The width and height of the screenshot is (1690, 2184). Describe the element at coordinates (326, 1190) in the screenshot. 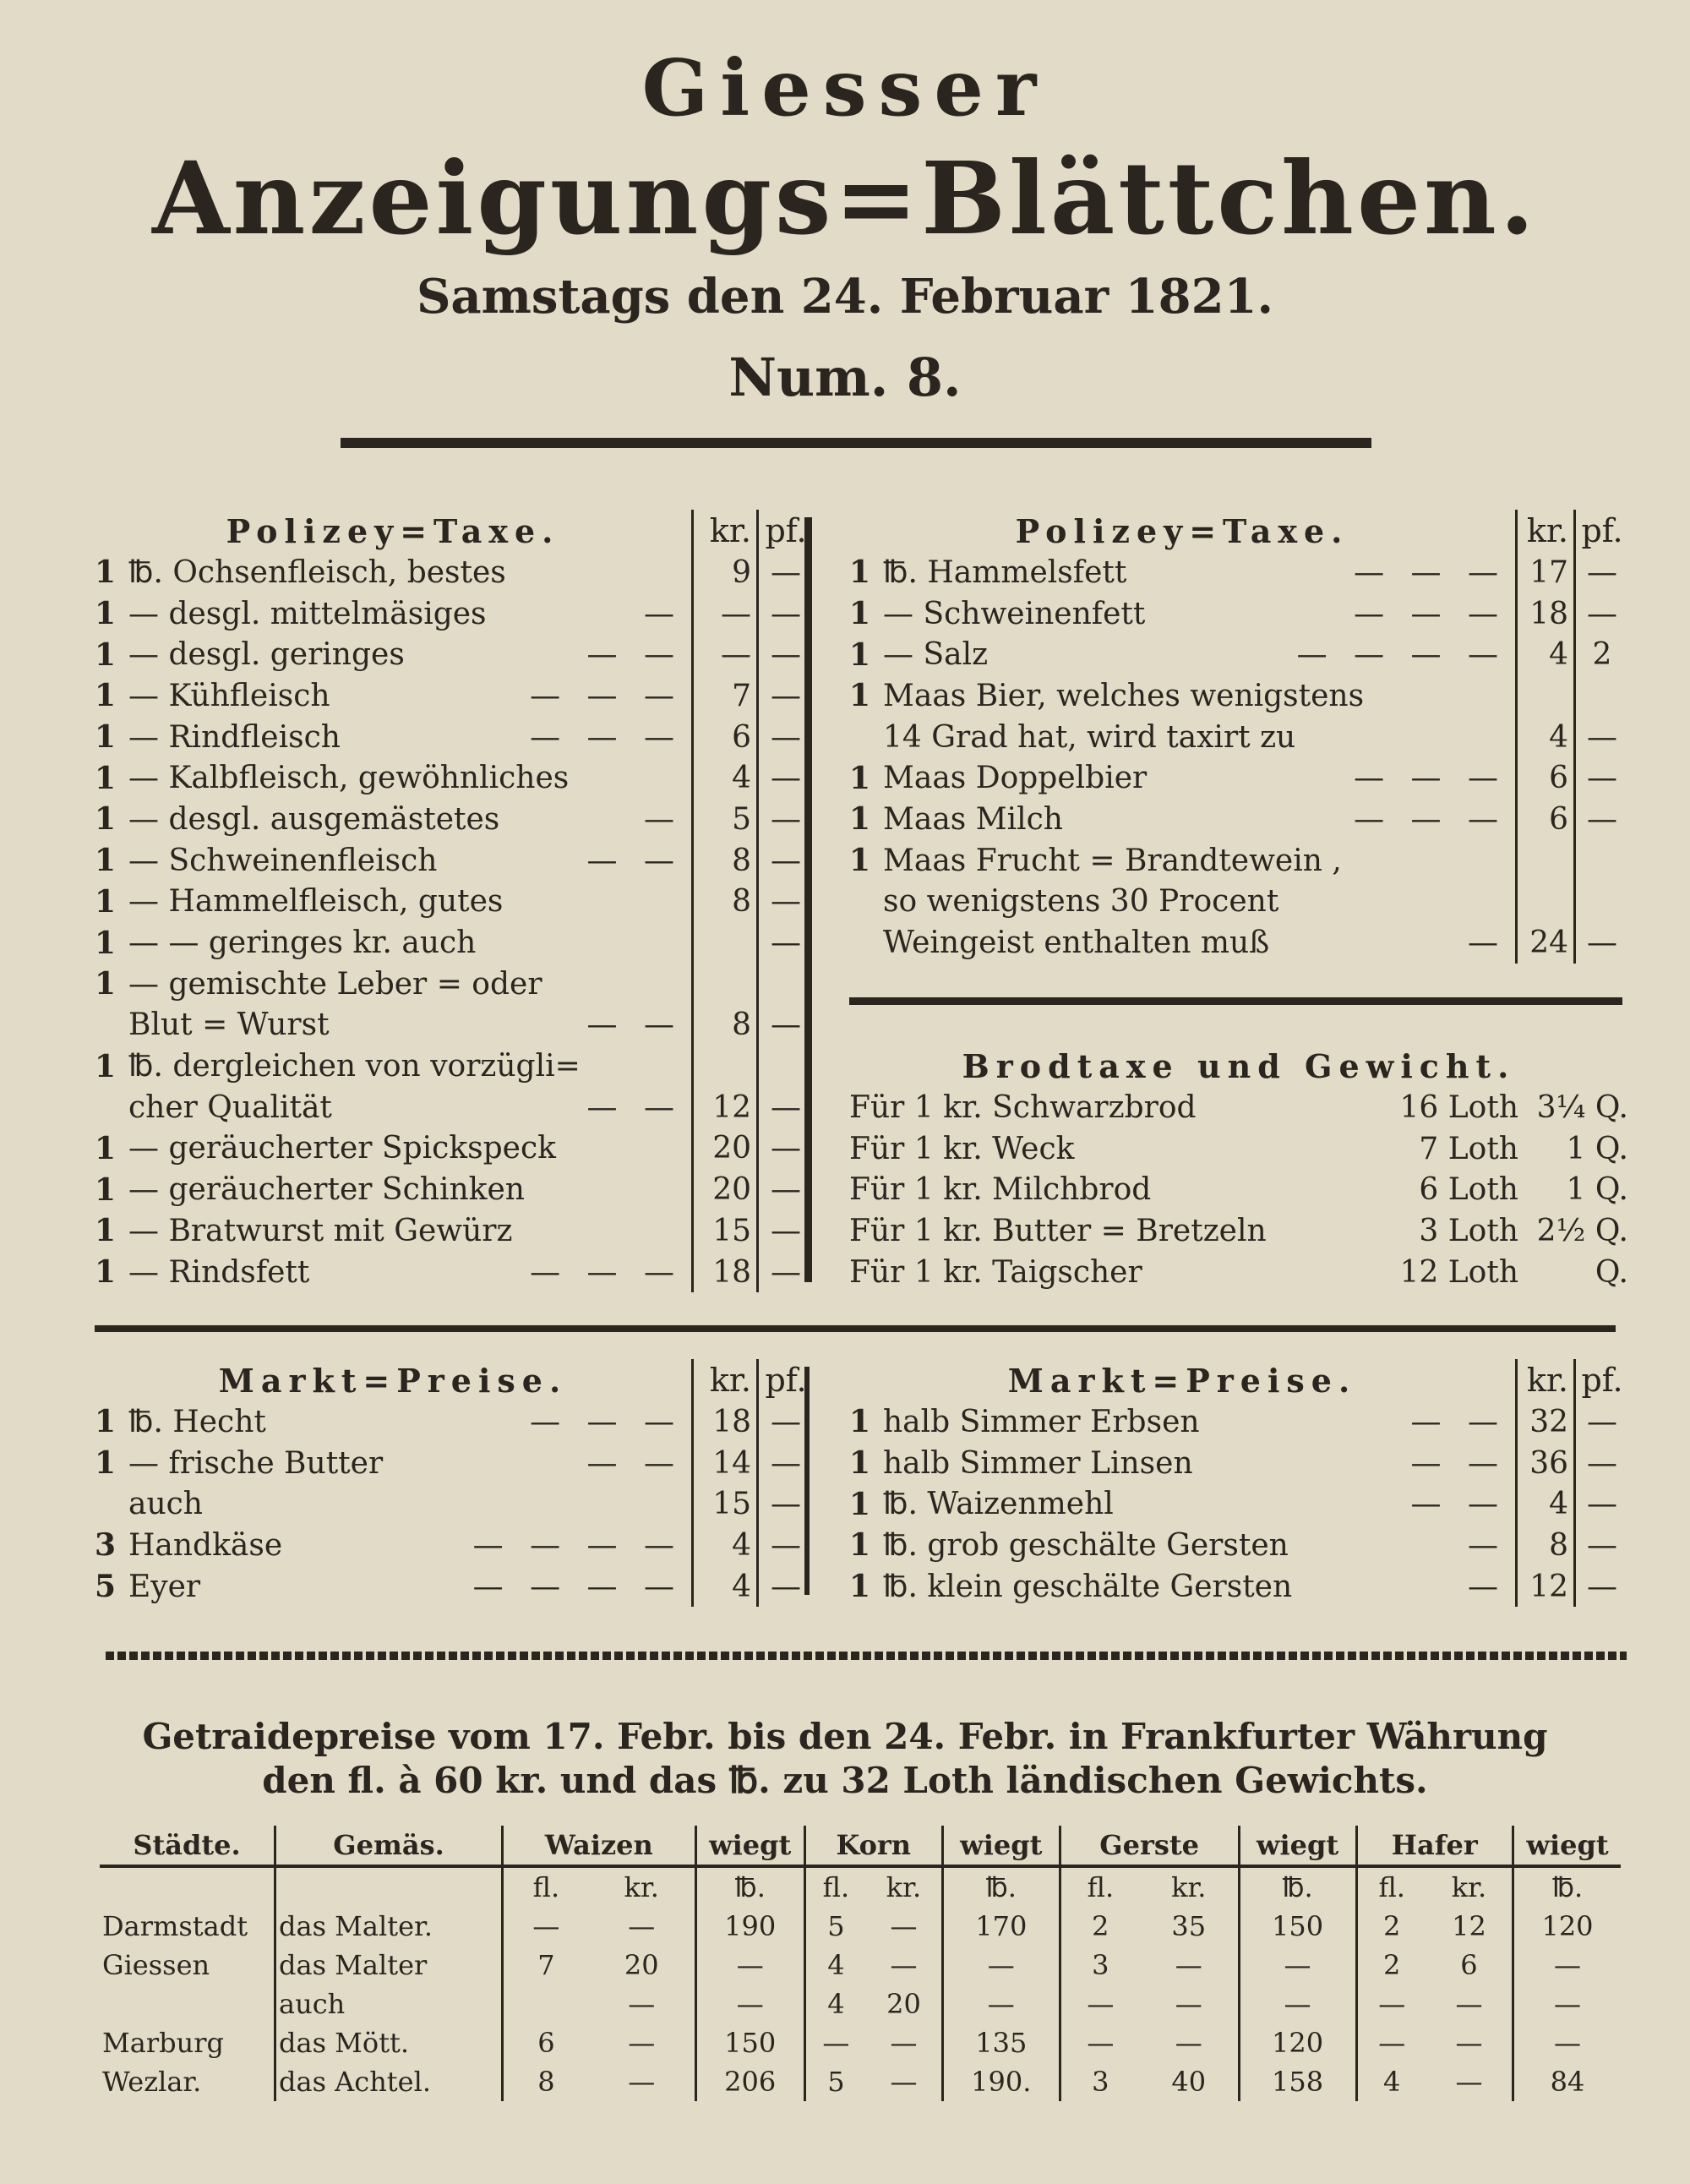

I see `item-name: — geräucherter Schinken` at that location.